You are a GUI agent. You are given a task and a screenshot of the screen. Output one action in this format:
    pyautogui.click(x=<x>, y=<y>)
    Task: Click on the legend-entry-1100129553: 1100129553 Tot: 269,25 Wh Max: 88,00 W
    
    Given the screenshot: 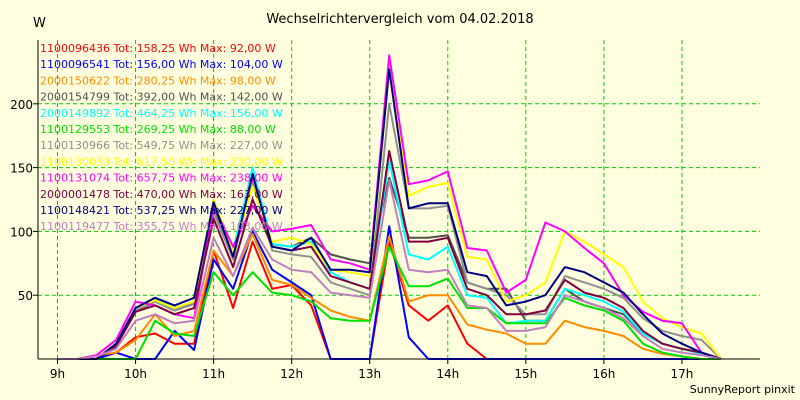 What is the action you would take?
    pyautogui.click(x=158, y=129)
    